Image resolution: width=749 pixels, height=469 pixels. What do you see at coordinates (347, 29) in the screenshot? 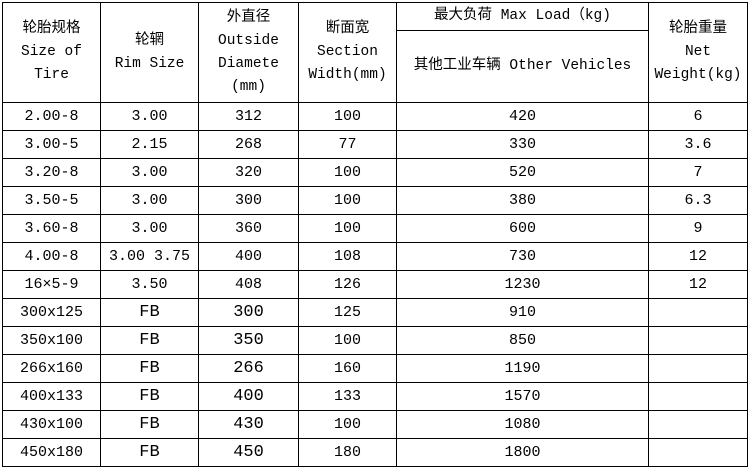
I see `header-text: 断面宽` at bounding box center [347, 29].